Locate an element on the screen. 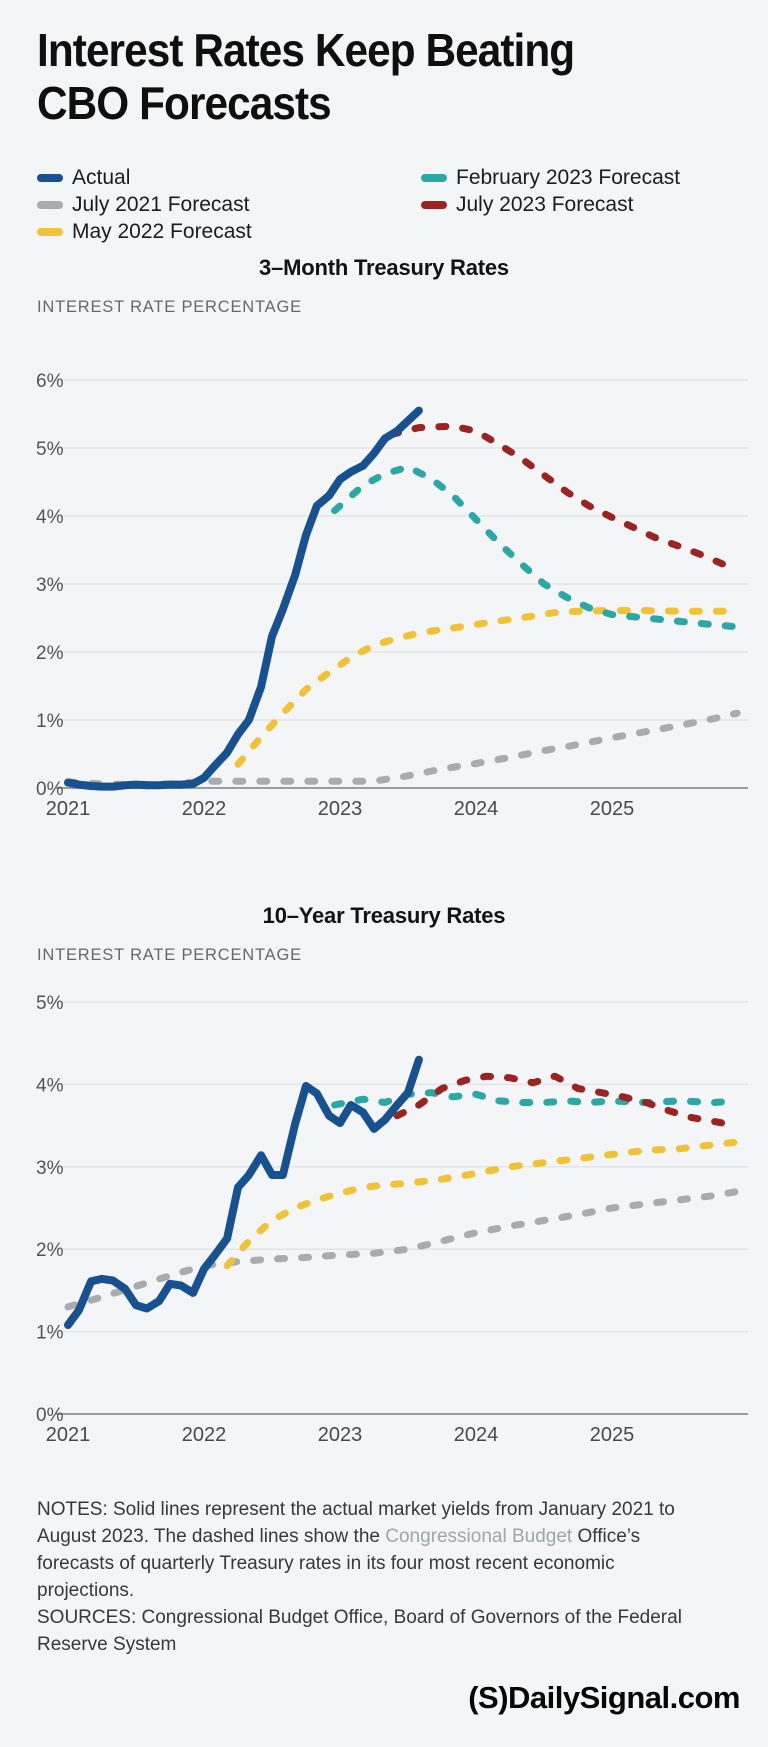 Image resolution: width=768 pixels, height=1747 pixels. congressional-budget-link: Congressional Budget is located at coordinates (479, 1536).